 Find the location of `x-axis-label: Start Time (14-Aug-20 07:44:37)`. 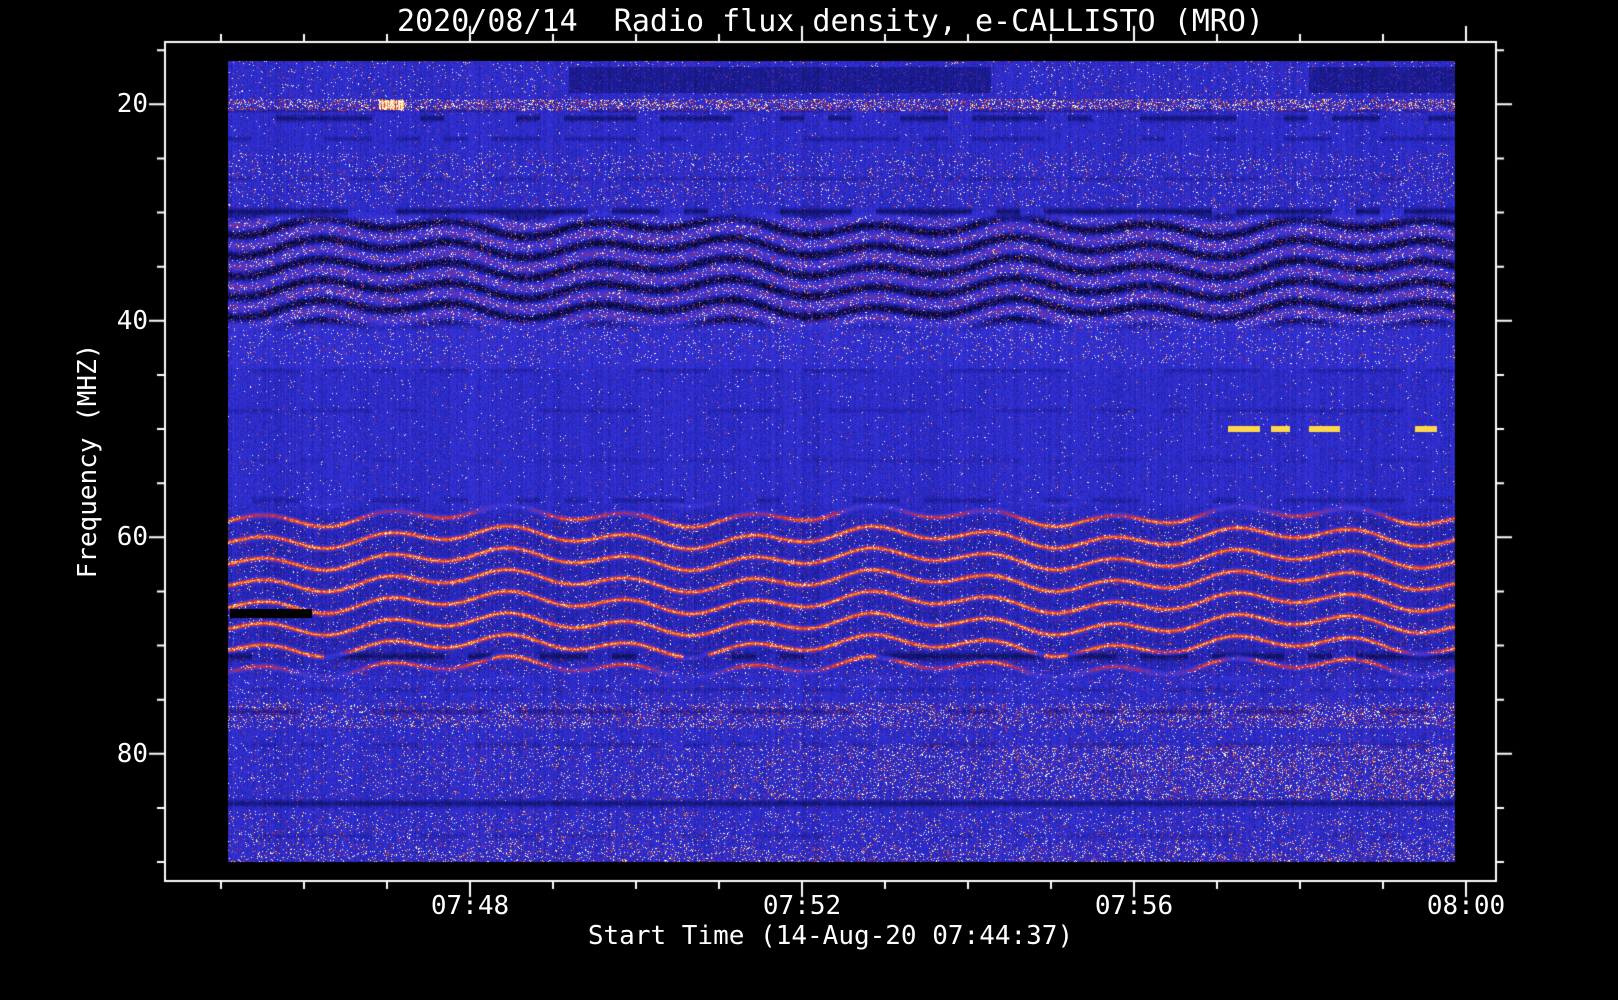

x-axis-label: Start Time (14-Aug-20 07:44:37) is located at coordinates (830, 936).